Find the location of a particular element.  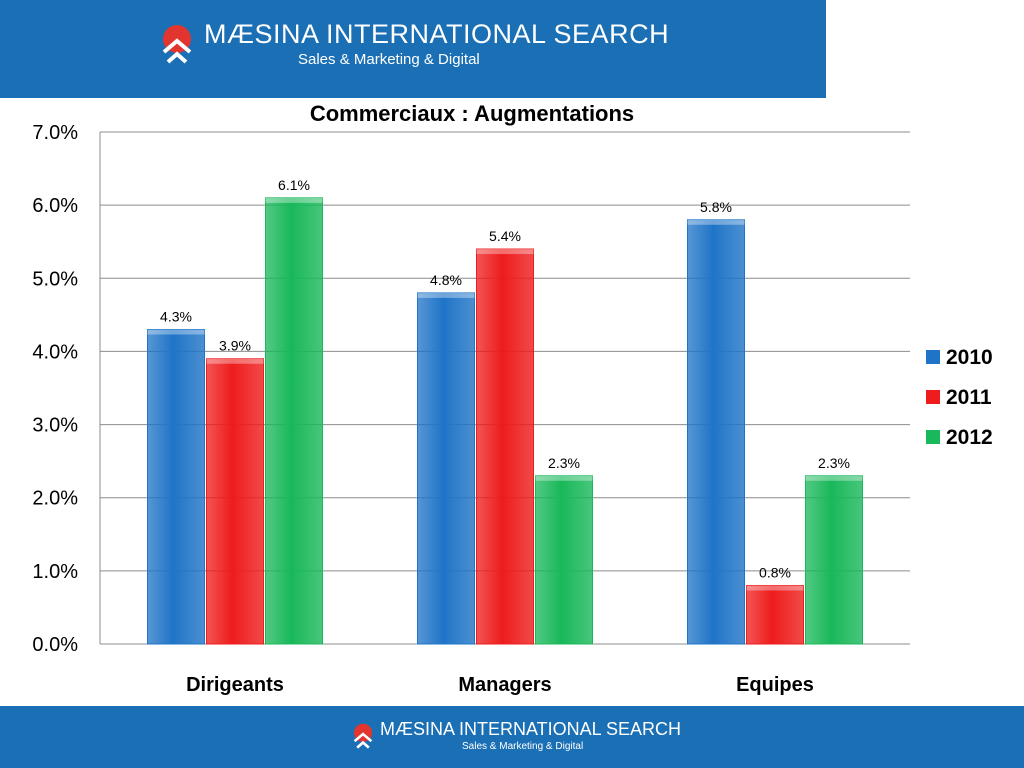

y-tick-label: 7.0% is located at coordinates (55, 133).